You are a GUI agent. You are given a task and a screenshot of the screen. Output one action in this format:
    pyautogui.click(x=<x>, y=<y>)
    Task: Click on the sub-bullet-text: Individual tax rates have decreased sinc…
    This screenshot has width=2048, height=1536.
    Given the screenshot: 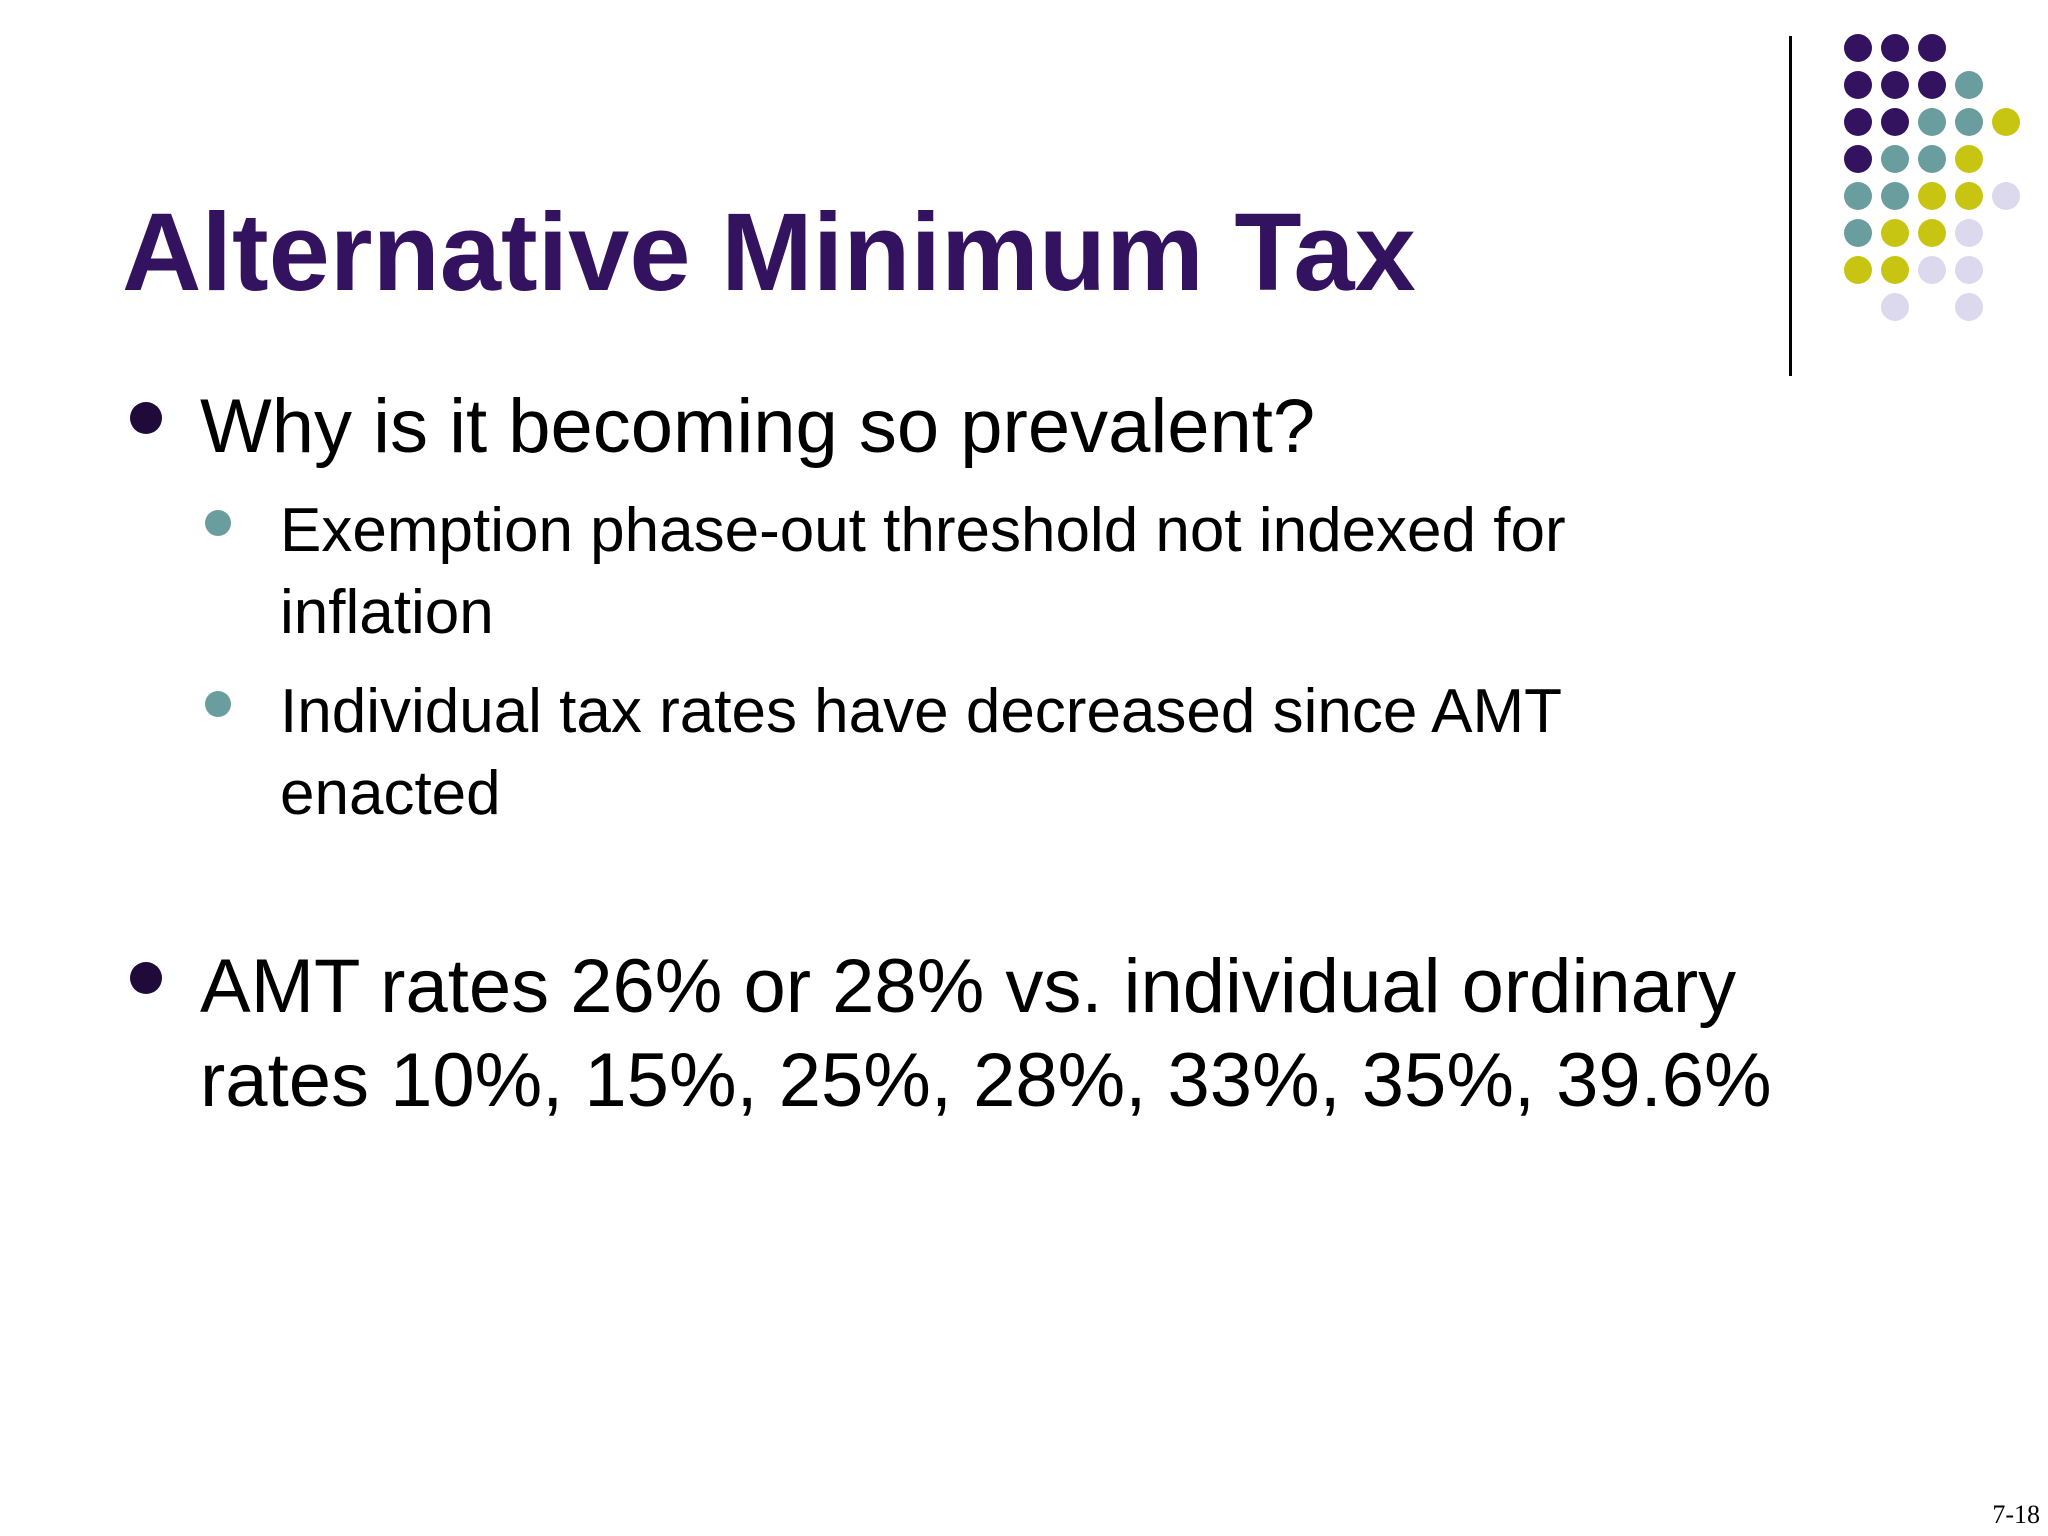 What is the action you would take?
    pyautogui.click(x=920, y=752)
    